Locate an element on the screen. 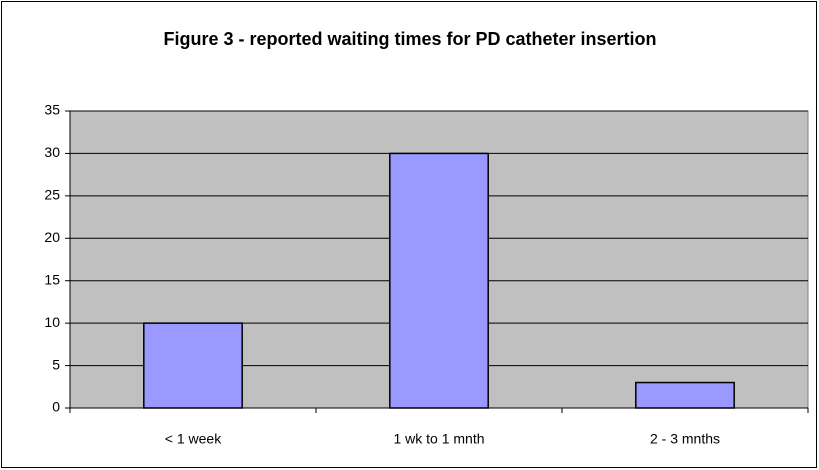  x-tick-label: 2 - 3 mnths is located at coordinates (685, 439).